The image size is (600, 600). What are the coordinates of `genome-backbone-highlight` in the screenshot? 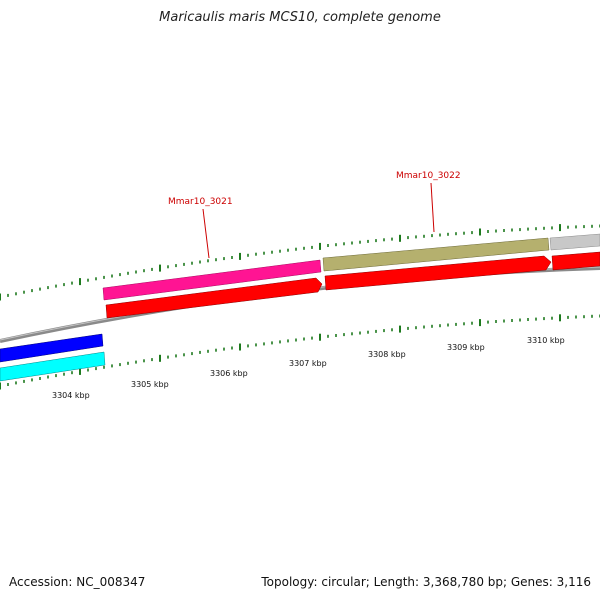 It's located at (300, 303).